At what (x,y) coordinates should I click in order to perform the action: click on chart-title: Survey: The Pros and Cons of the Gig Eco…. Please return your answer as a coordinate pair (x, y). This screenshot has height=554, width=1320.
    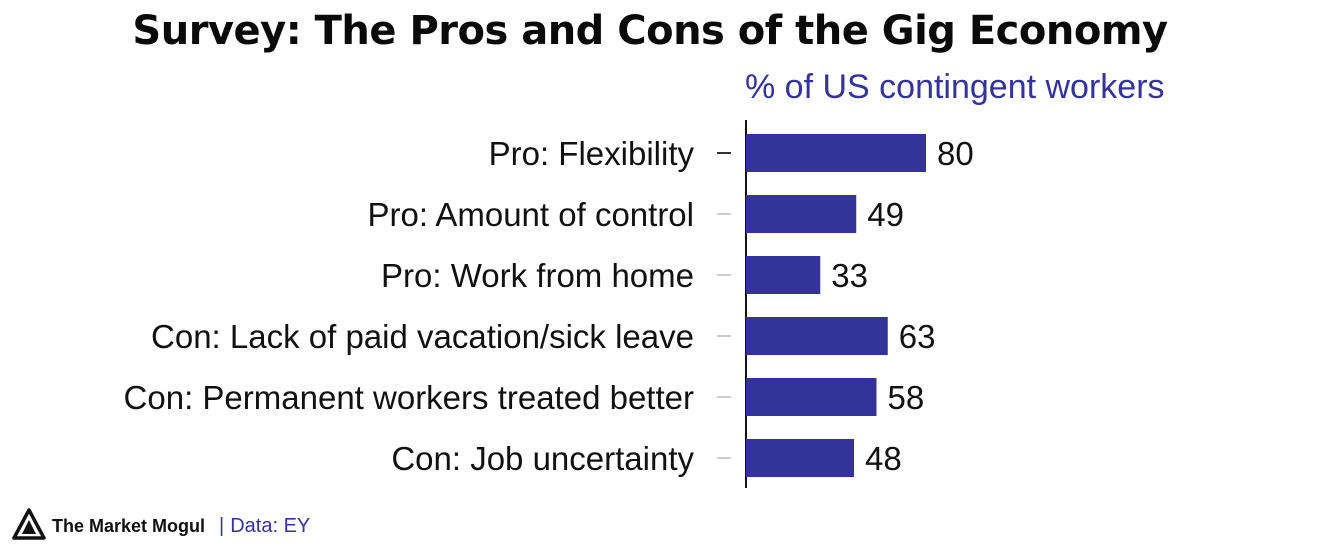
    Looking at the image, I should click on (650, 31).